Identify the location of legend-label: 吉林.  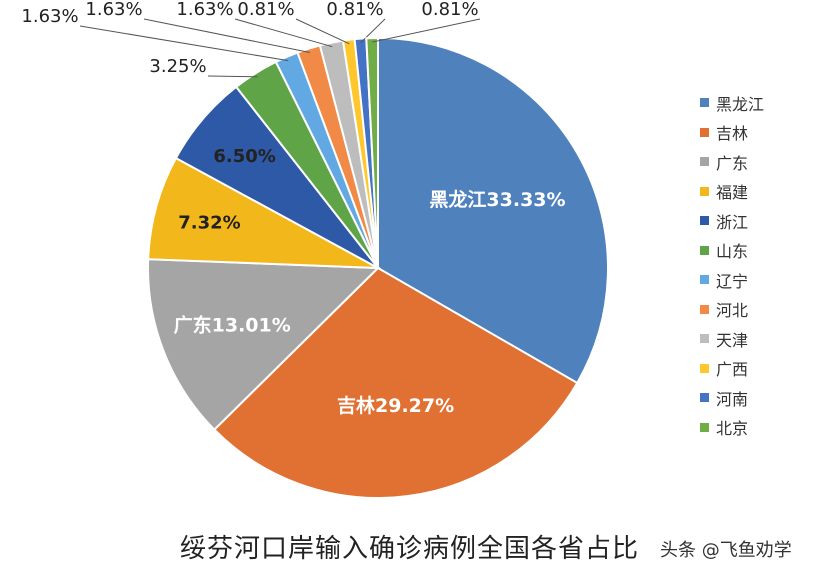
(732, 134).